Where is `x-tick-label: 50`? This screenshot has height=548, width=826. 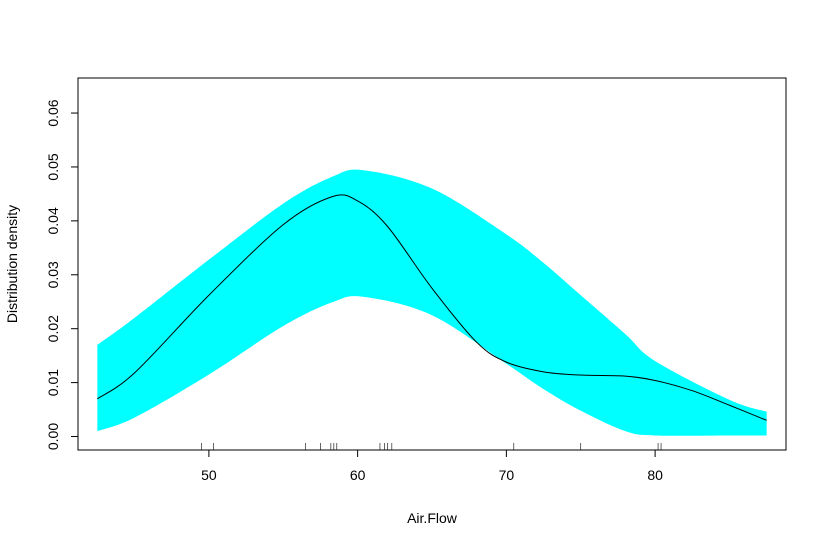 x-tick-label: 50 is located at coordinates (209, 475).